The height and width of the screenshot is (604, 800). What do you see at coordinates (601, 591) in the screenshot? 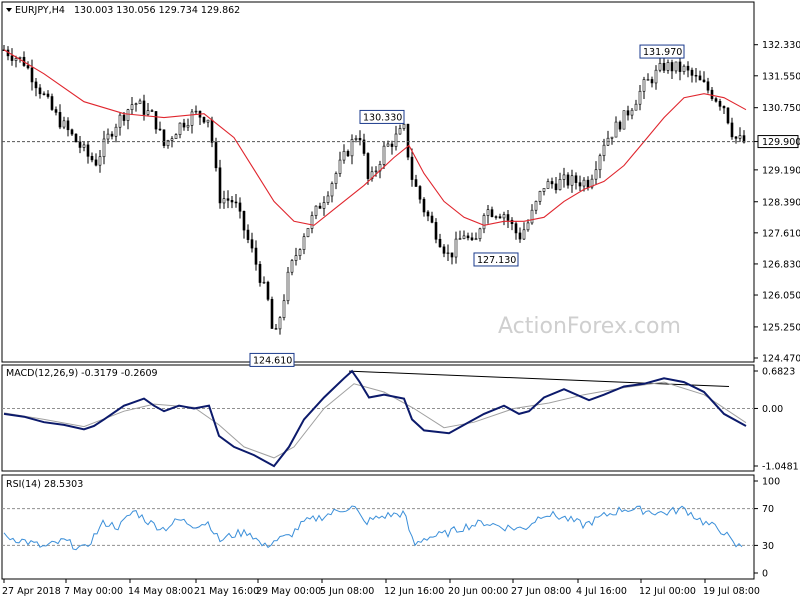
I see `time-tick-label: 4 Jul 16:00` at bounding box center [601, 591].